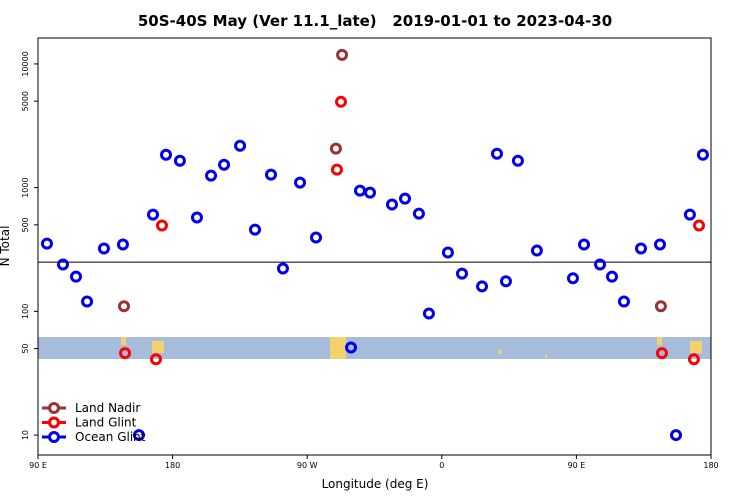 Image resolution: width=750 pixels, height=504 pixels. I want to click on ocean-band, so click(374, 348).